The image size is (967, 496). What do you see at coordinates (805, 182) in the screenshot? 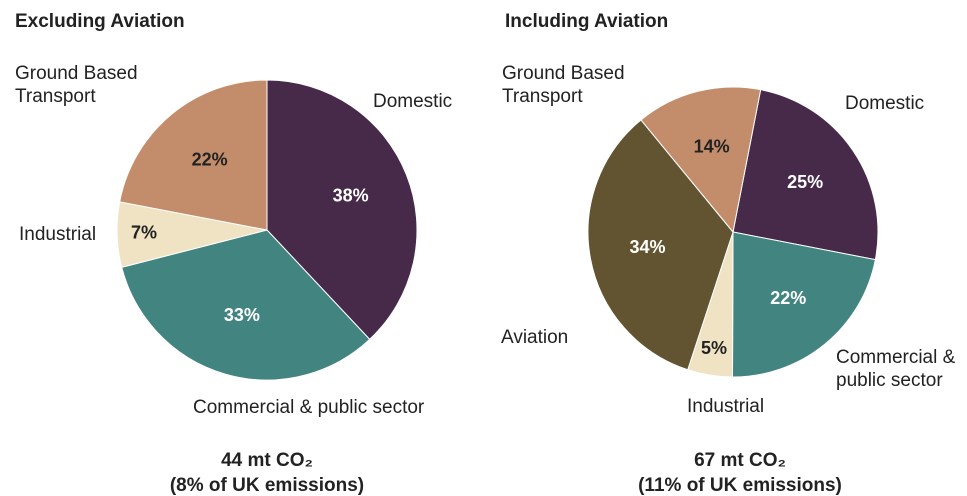
I see `value-label: 25%` at bounding box center [805, 182].